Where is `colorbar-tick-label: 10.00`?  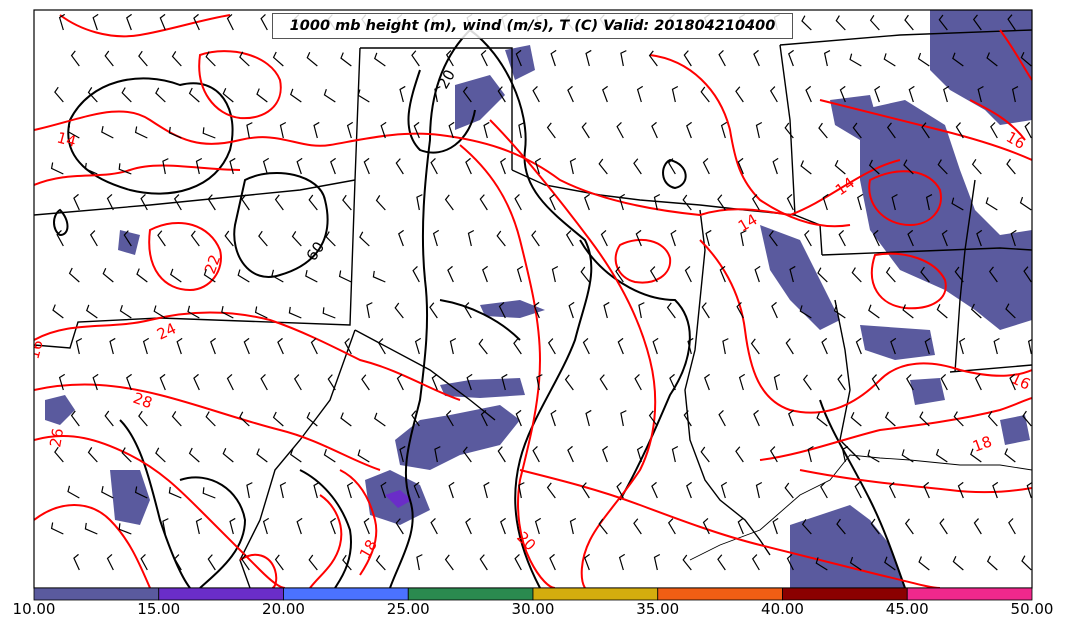
colorbar-tick-label: 10.00 is located at coordinates (34, 609).